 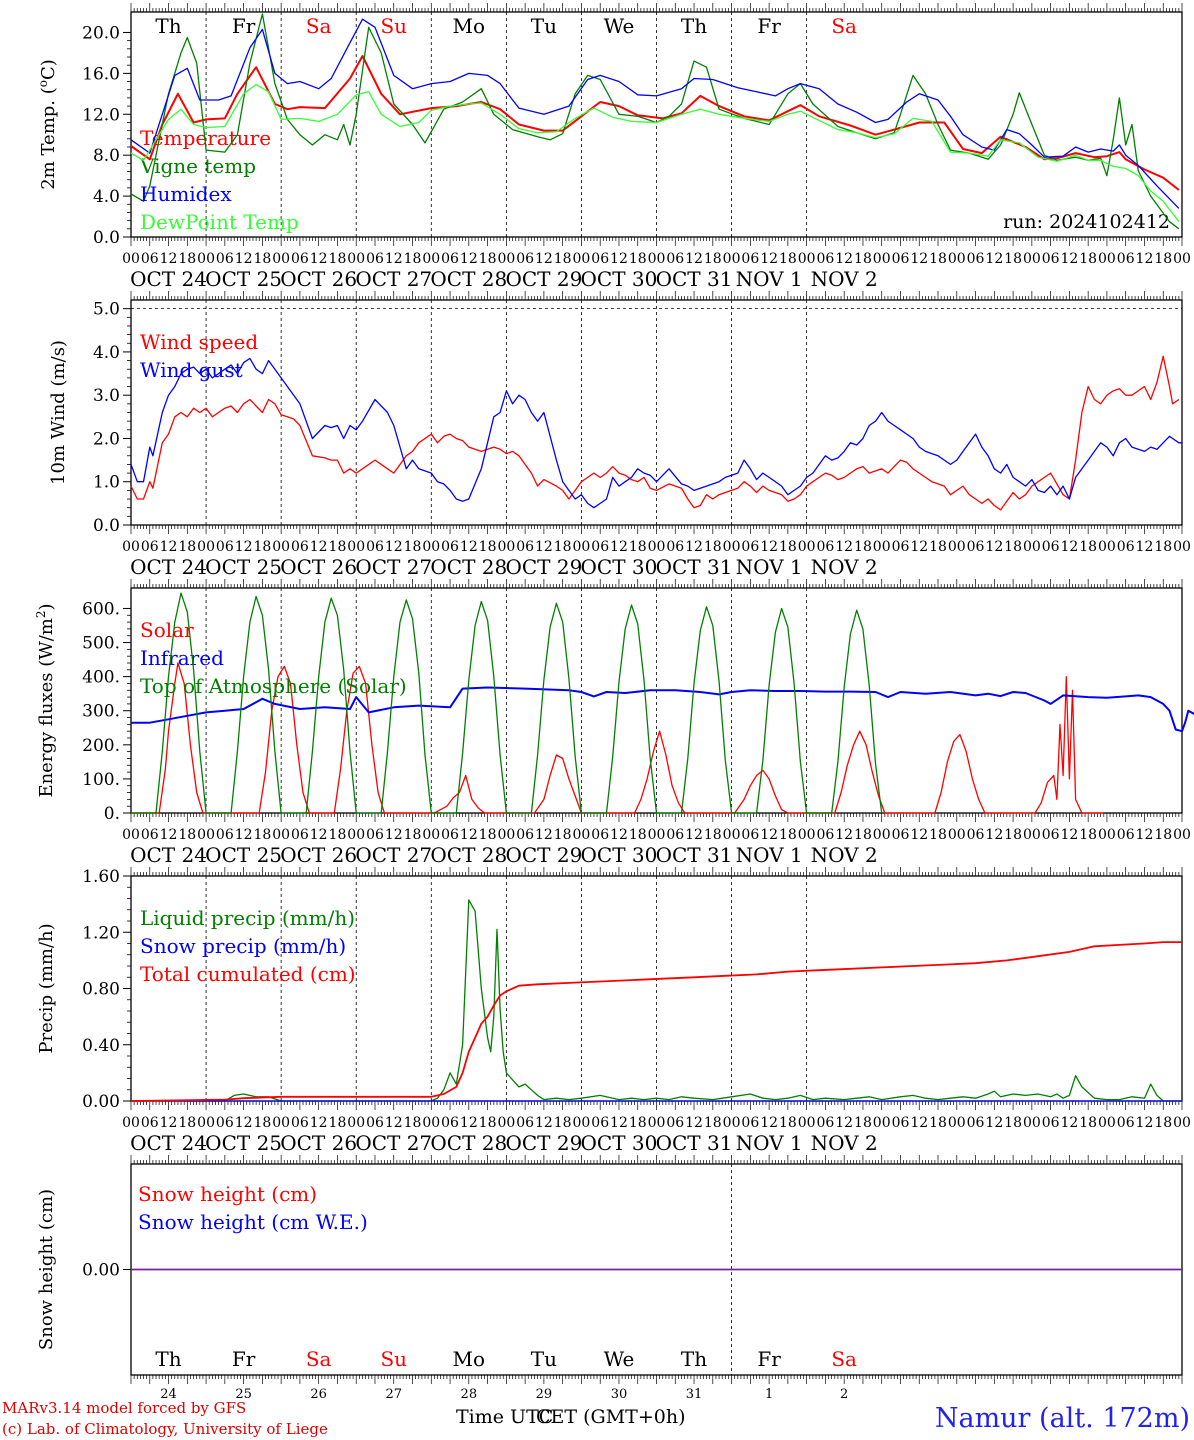 I want to click on precip-date-label: OCT 29, so click(x=543, y=1143).